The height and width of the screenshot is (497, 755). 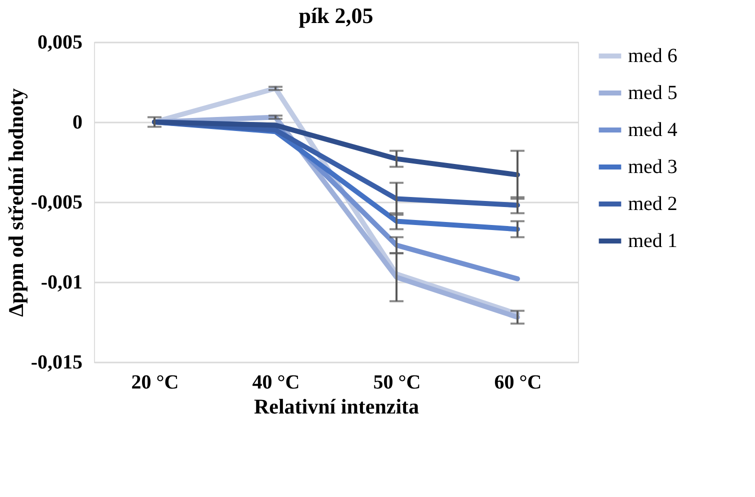 I want to click on y-tick-label: 0, so click(x=77, y=123).